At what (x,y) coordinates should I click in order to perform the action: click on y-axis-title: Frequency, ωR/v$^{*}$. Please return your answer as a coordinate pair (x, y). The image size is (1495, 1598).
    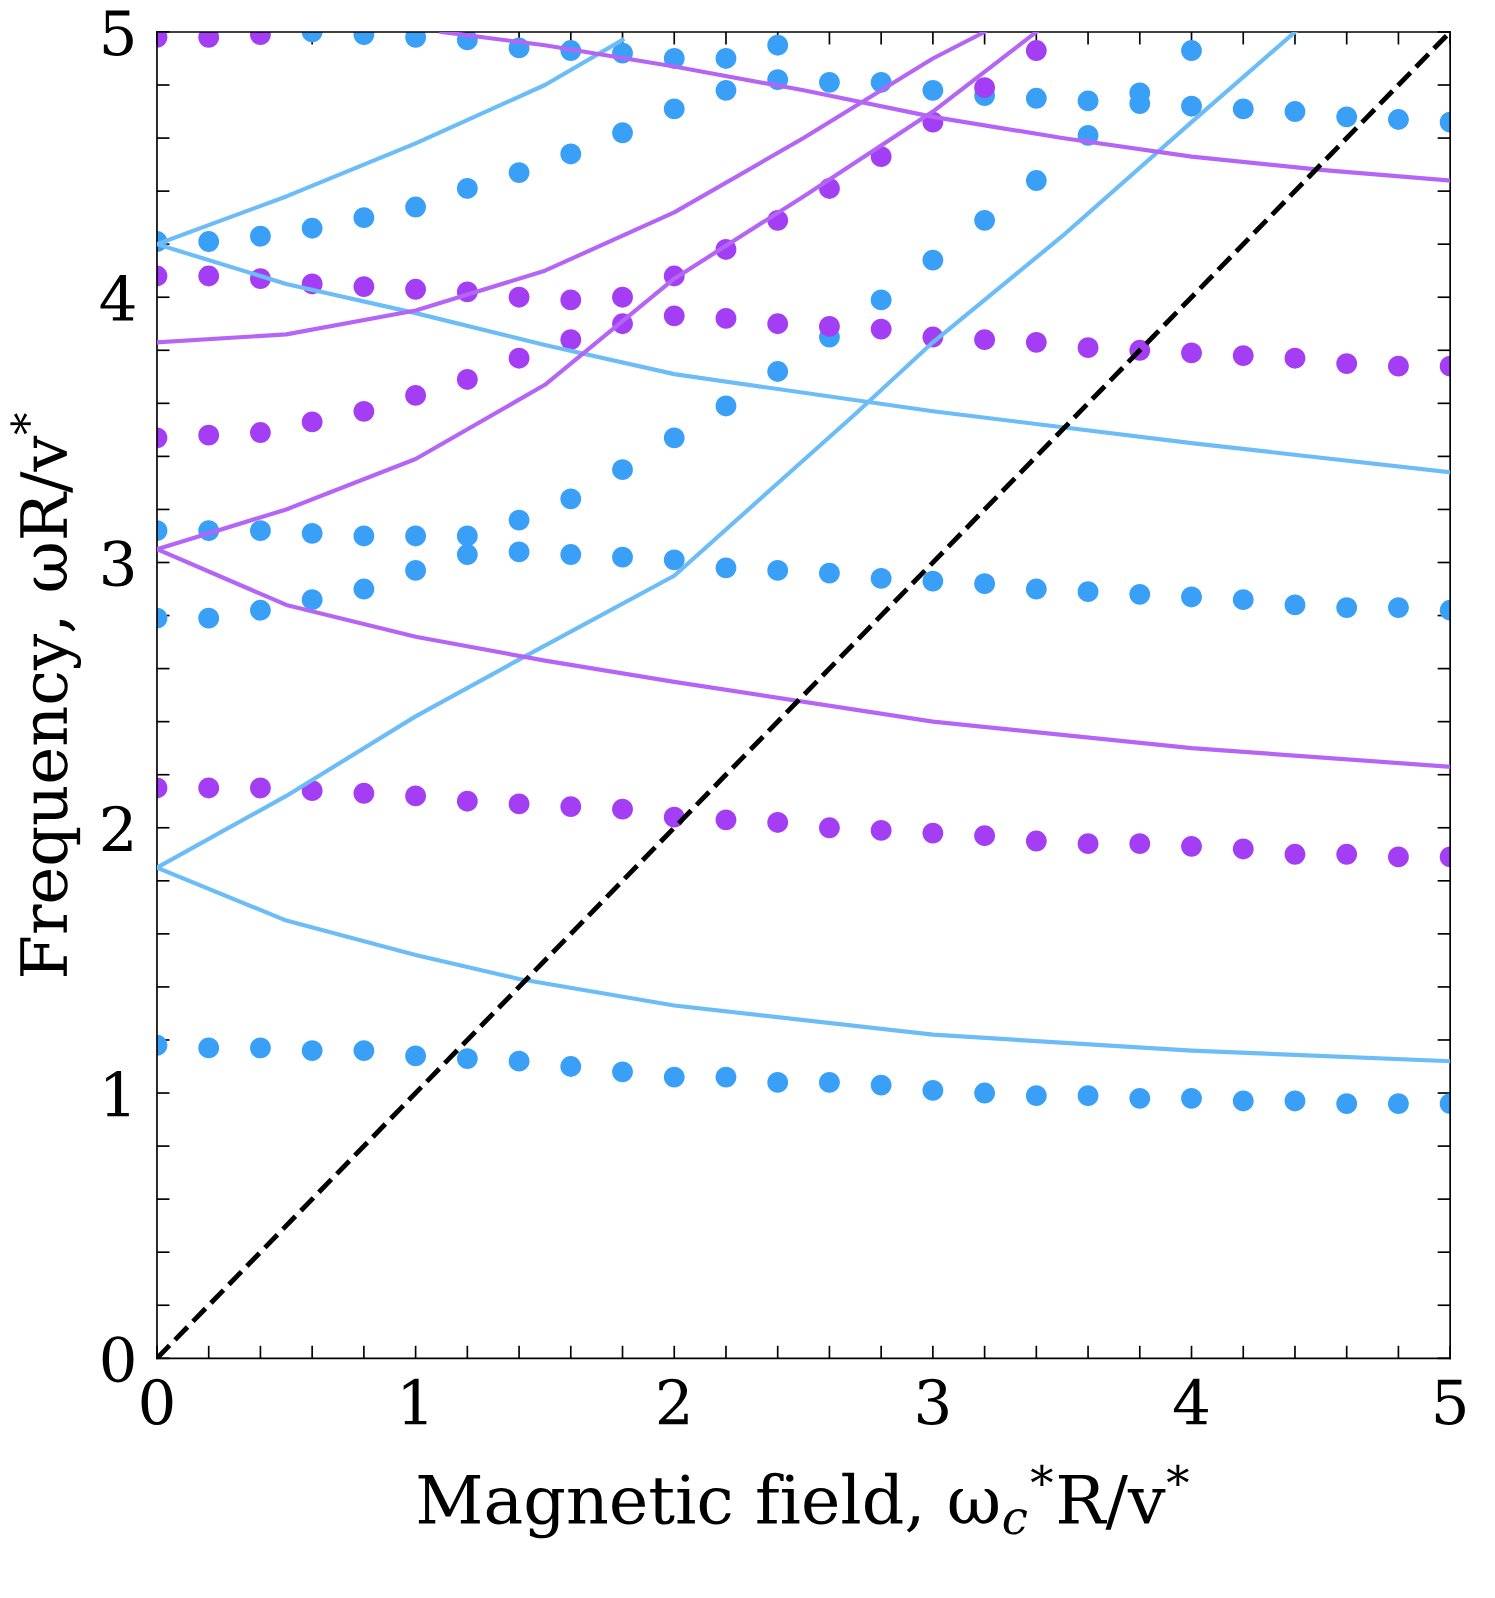
    Looking at the image, I should click on (46, 694).